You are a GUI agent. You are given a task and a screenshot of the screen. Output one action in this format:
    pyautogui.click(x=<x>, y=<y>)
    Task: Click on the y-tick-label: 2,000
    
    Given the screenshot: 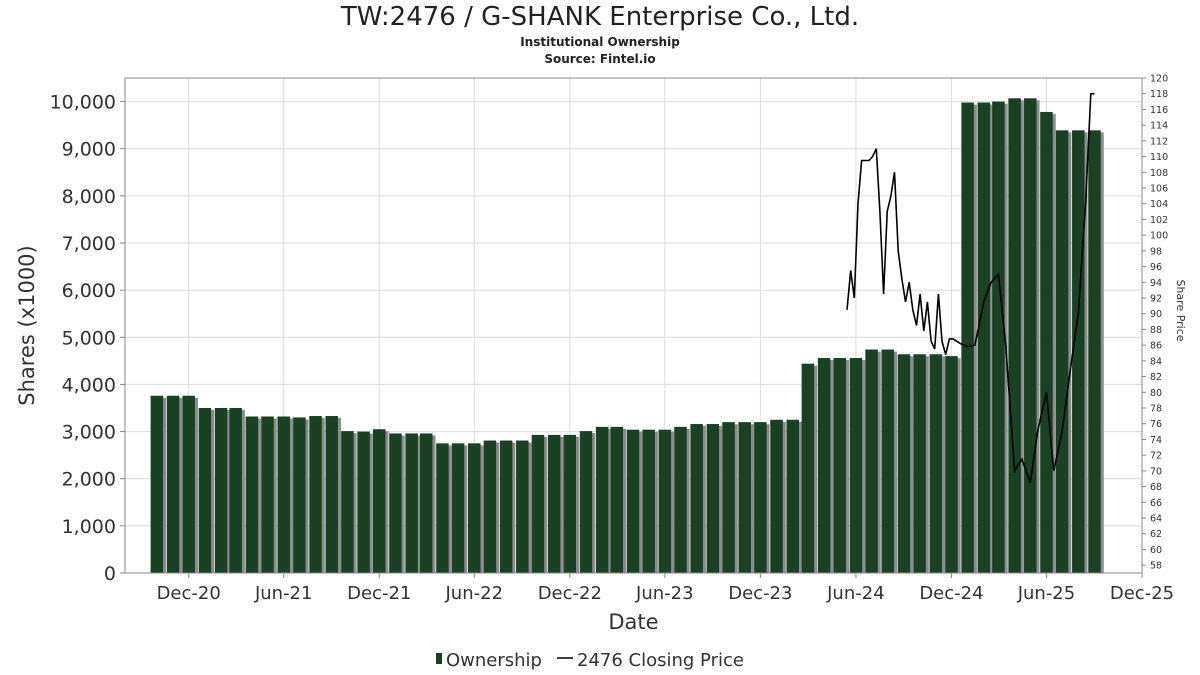 What is the action you would take?
    pyautogui.click(x=89, y=480)
    